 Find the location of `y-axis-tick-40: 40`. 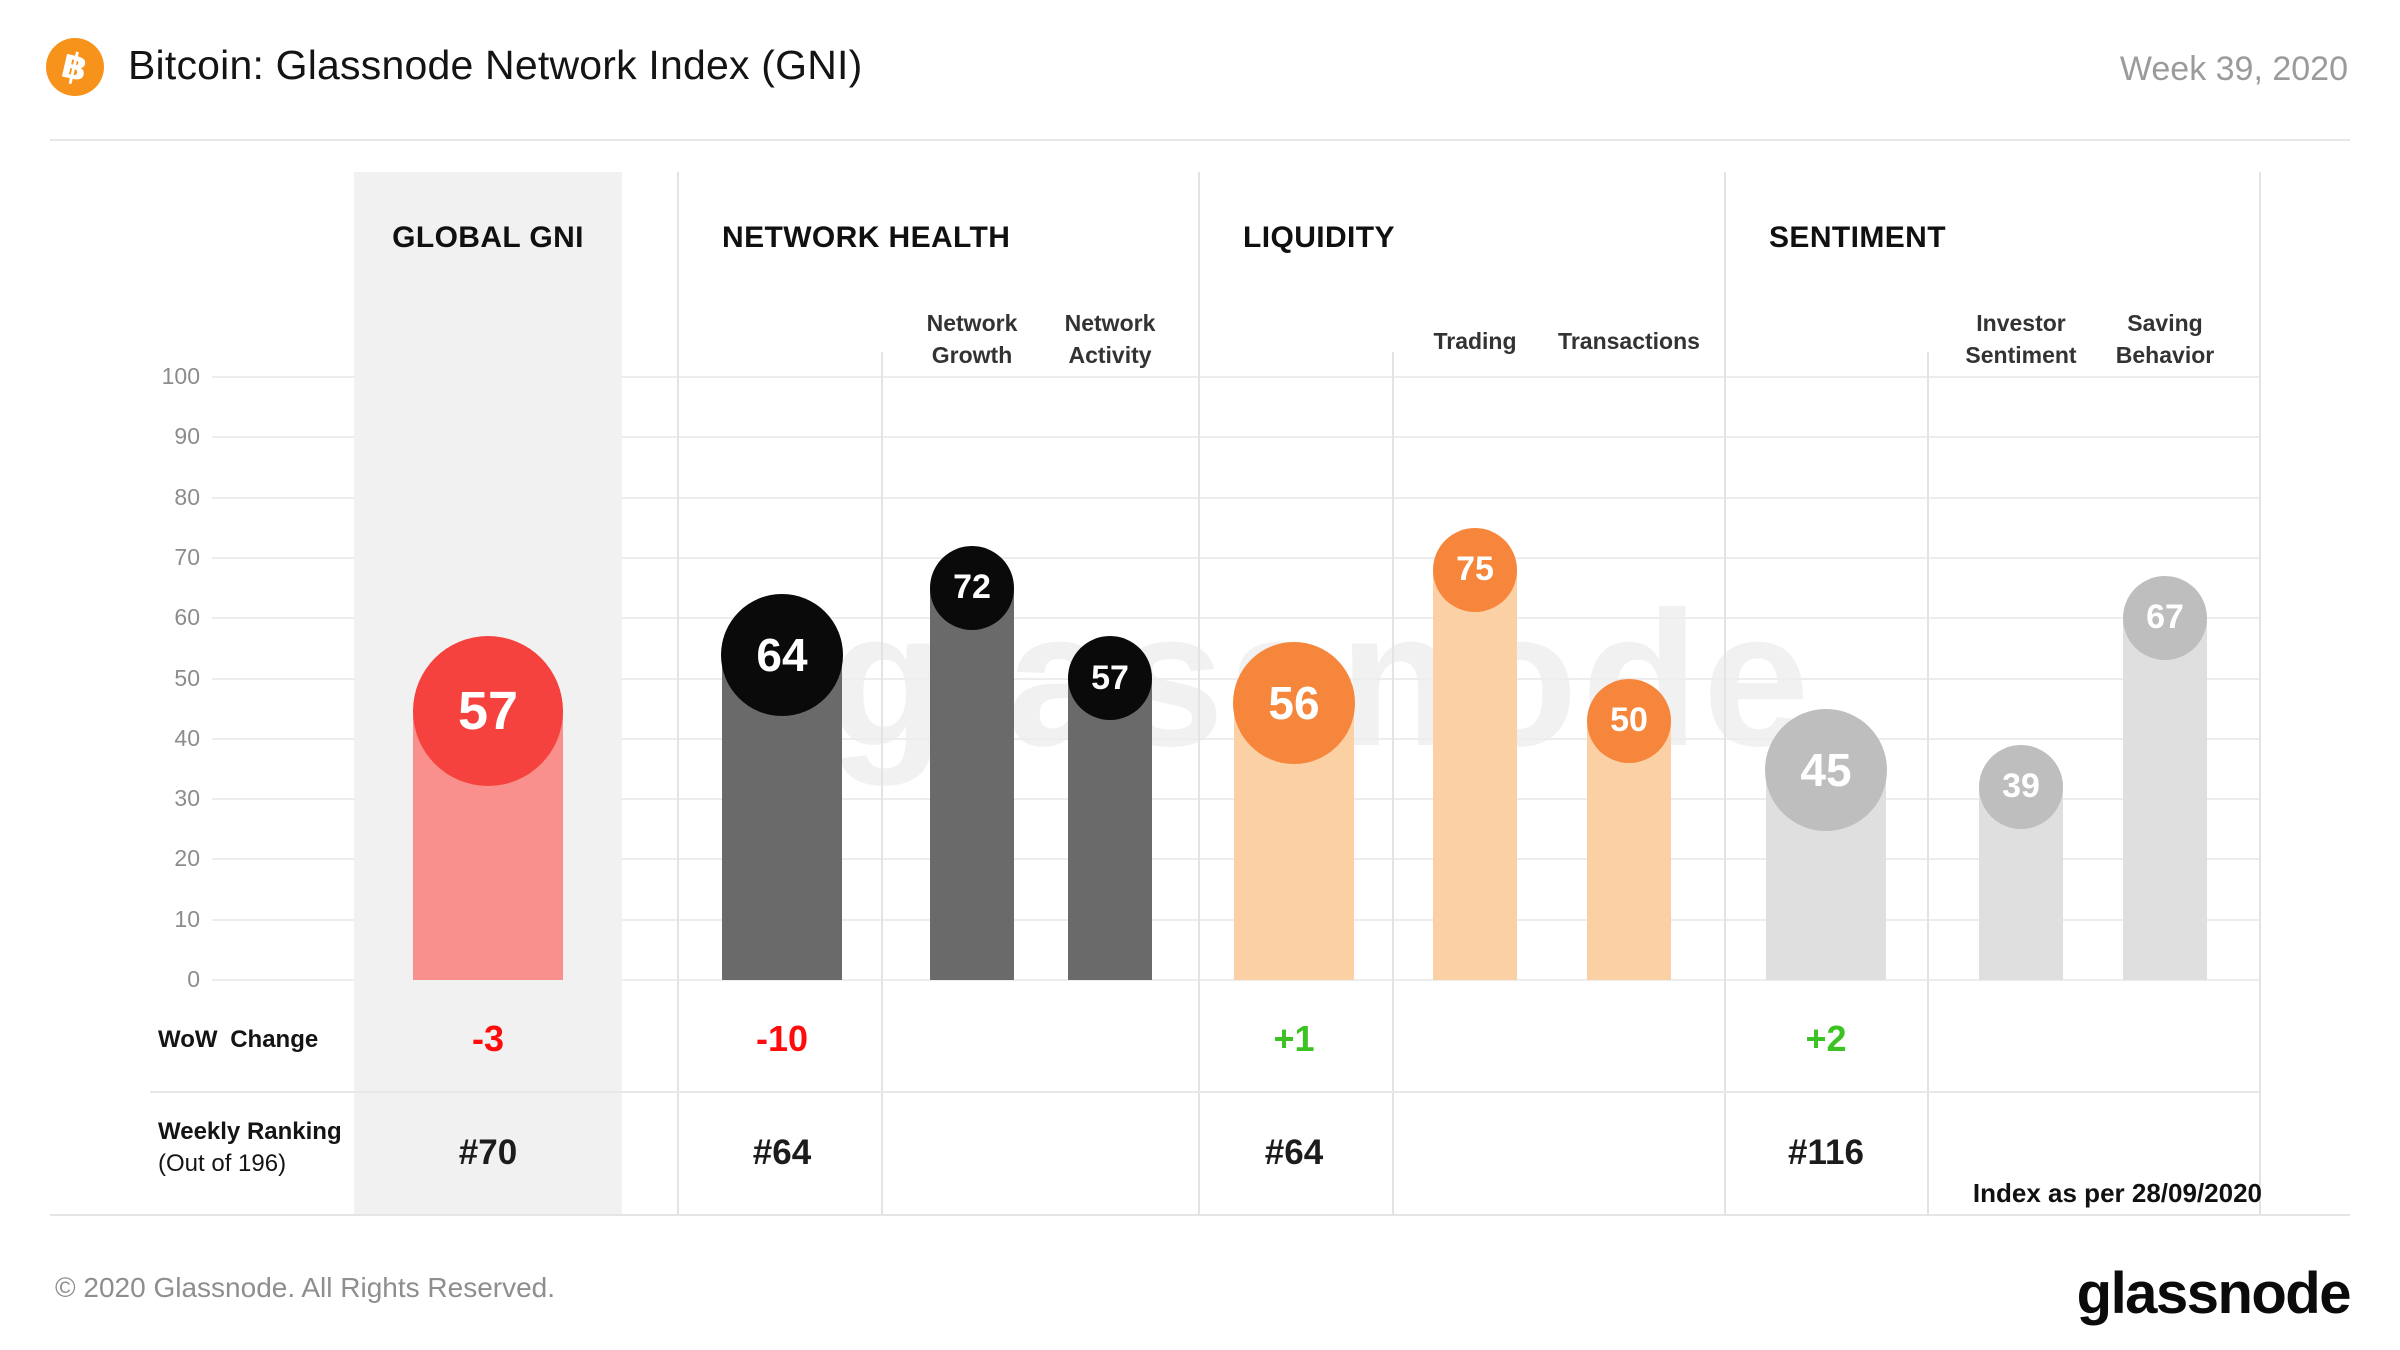

y-axis-tick-40: 40 is located at coordinates (187, 737).